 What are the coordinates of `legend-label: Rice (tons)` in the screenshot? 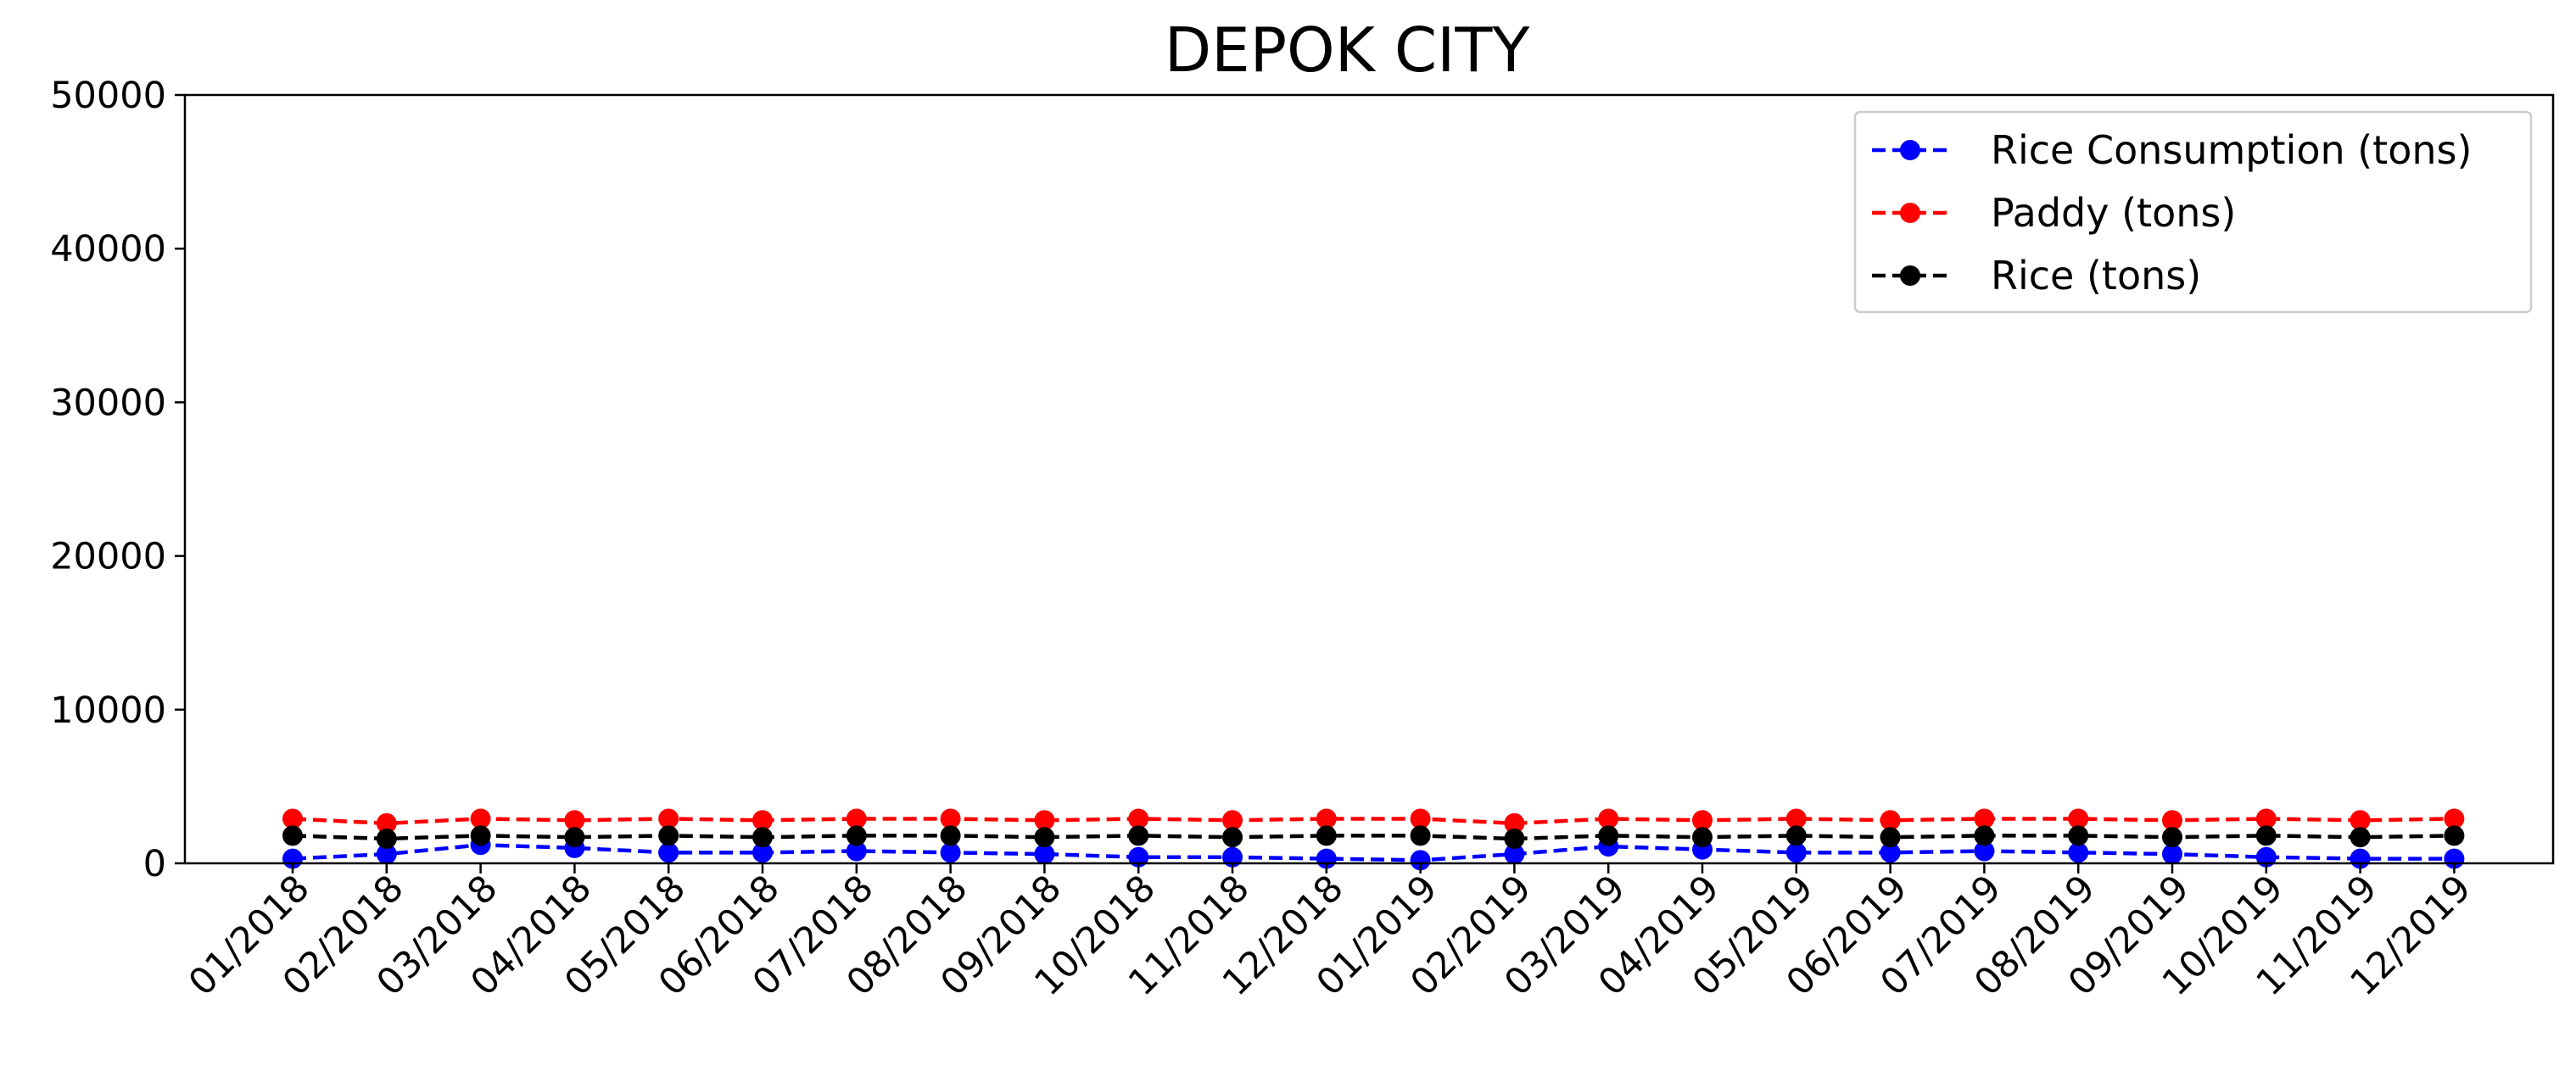 It's located at (2096, 276).